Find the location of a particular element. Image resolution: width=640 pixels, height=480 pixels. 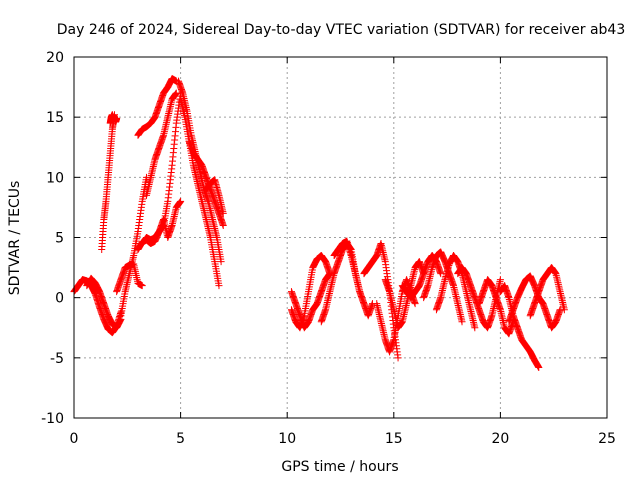

x-tick-label: 25 is located at coordinates (607, 439).